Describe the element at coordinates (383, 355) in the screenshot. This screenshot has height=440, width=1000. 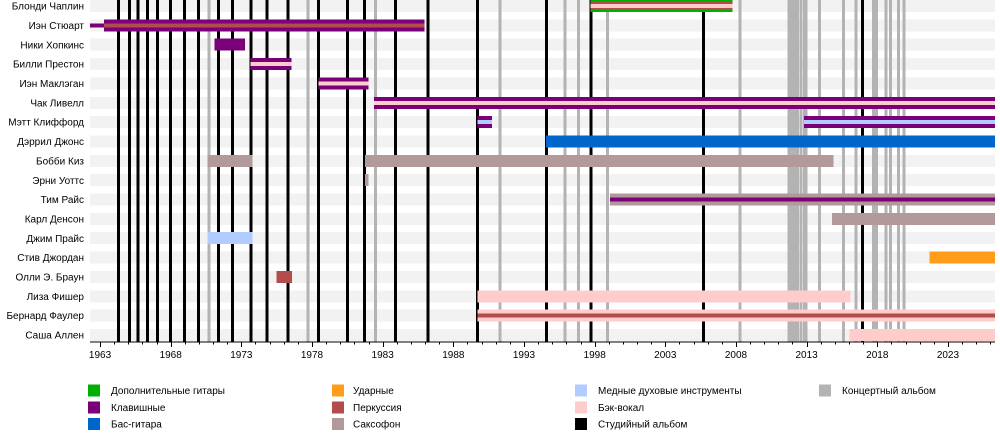
I see `x-tick-label: 1983` at that location.